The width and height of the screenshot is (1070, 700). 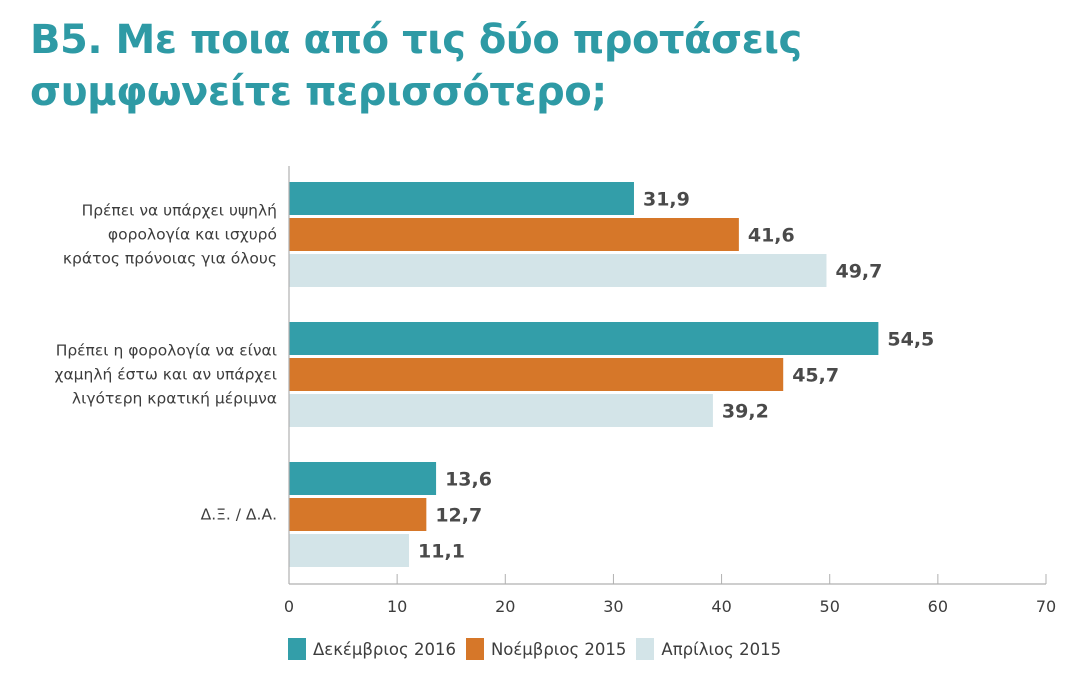 I want to click on value-label: 41,6, so click(x=771, y=236).